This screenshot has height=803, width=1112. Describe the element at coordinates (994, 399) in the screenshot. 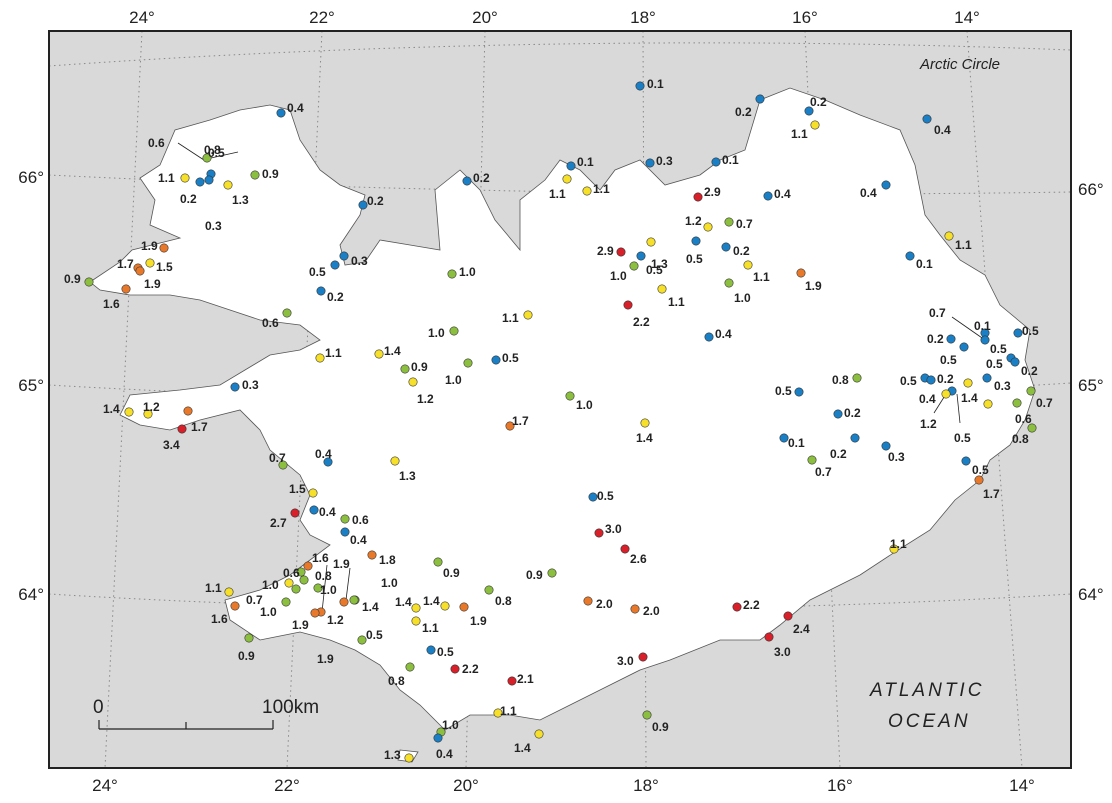

I see `grid-line` at that location.